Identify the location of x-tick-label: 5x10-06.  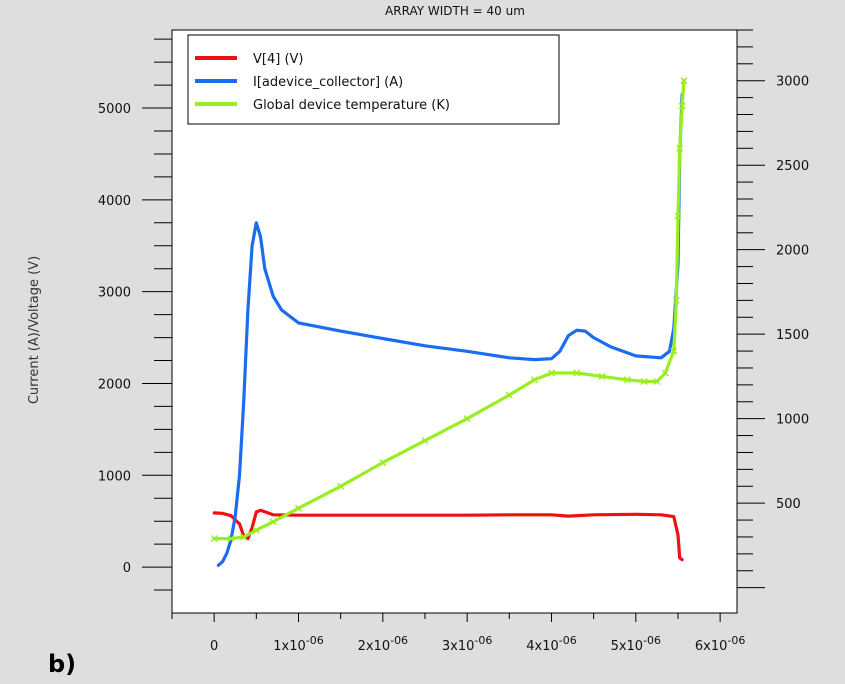
(636, 644).